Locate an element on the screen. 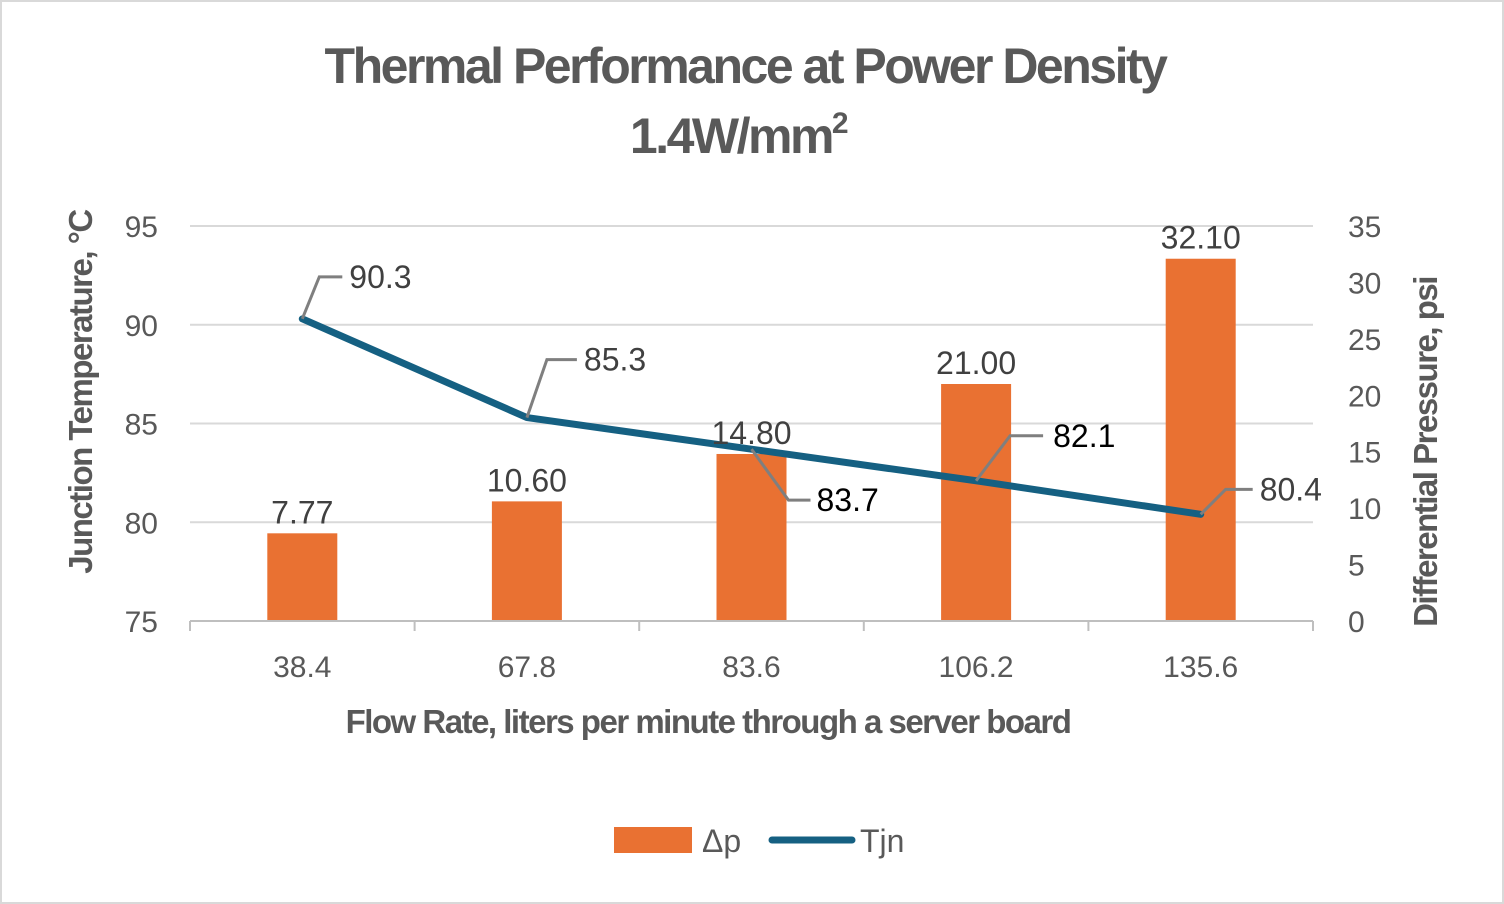 Image resolution: width=1504 pixels, height=904 pixels. y-tick-label: 85 is located at coordinates (141, 425).